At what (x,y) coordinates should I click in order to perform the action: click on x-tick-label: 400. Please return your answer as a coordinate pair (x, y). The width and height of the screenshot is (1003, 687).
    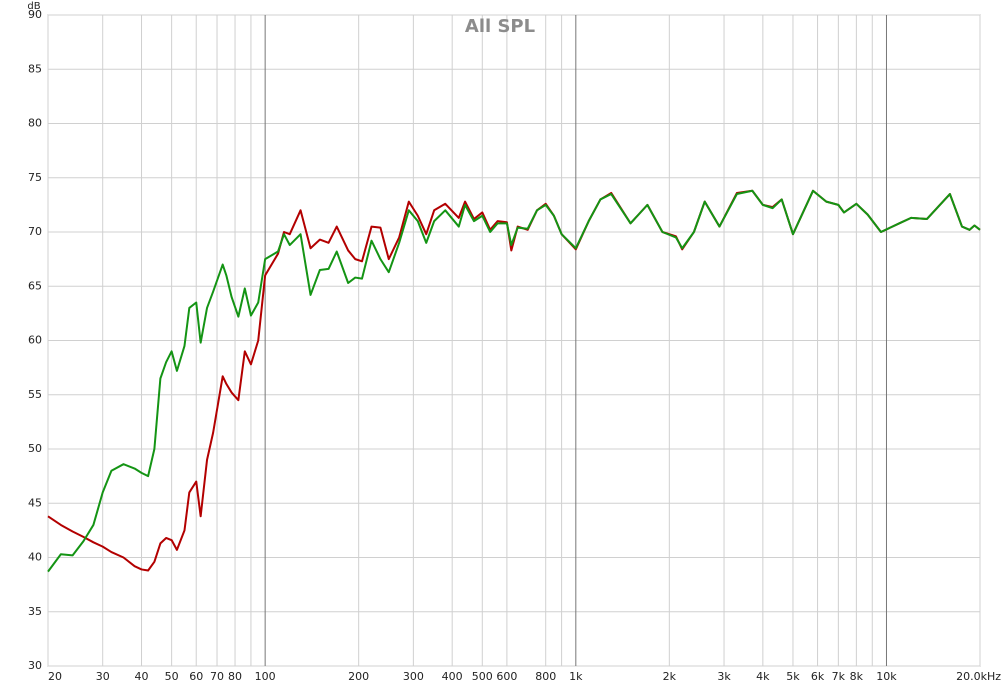
    Looking at the image, I should click on (452, 676).